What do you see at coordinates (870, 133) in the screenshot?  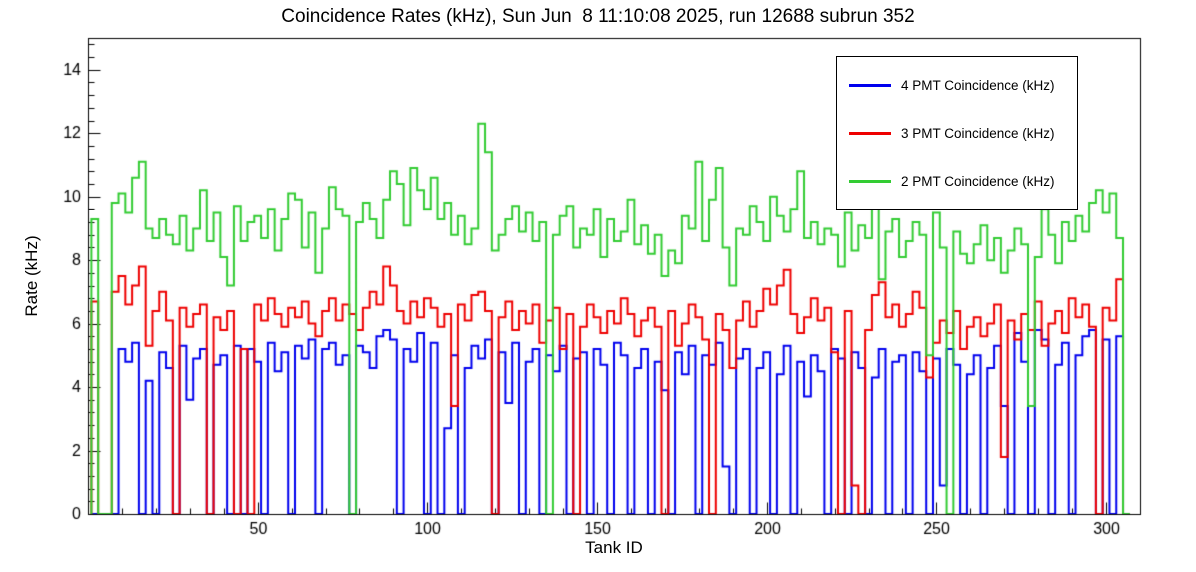 I see `legend-line-swatch-3pmt` at bounding box center [870, 133].